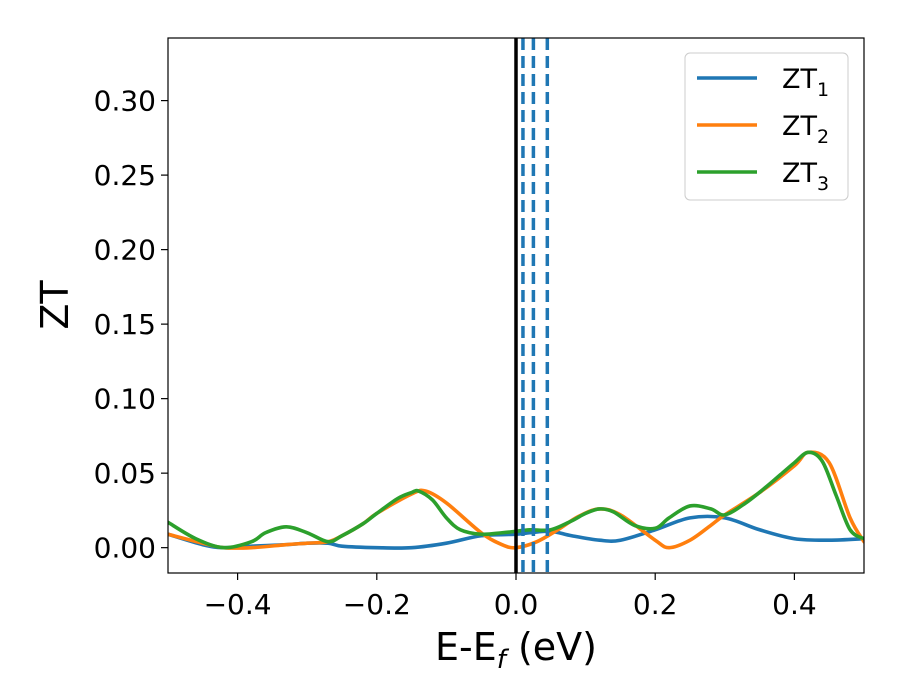  Describe the element at coordinates (125, 101) in the screenshot. I see `y-tick-label: 0.30` at that location.